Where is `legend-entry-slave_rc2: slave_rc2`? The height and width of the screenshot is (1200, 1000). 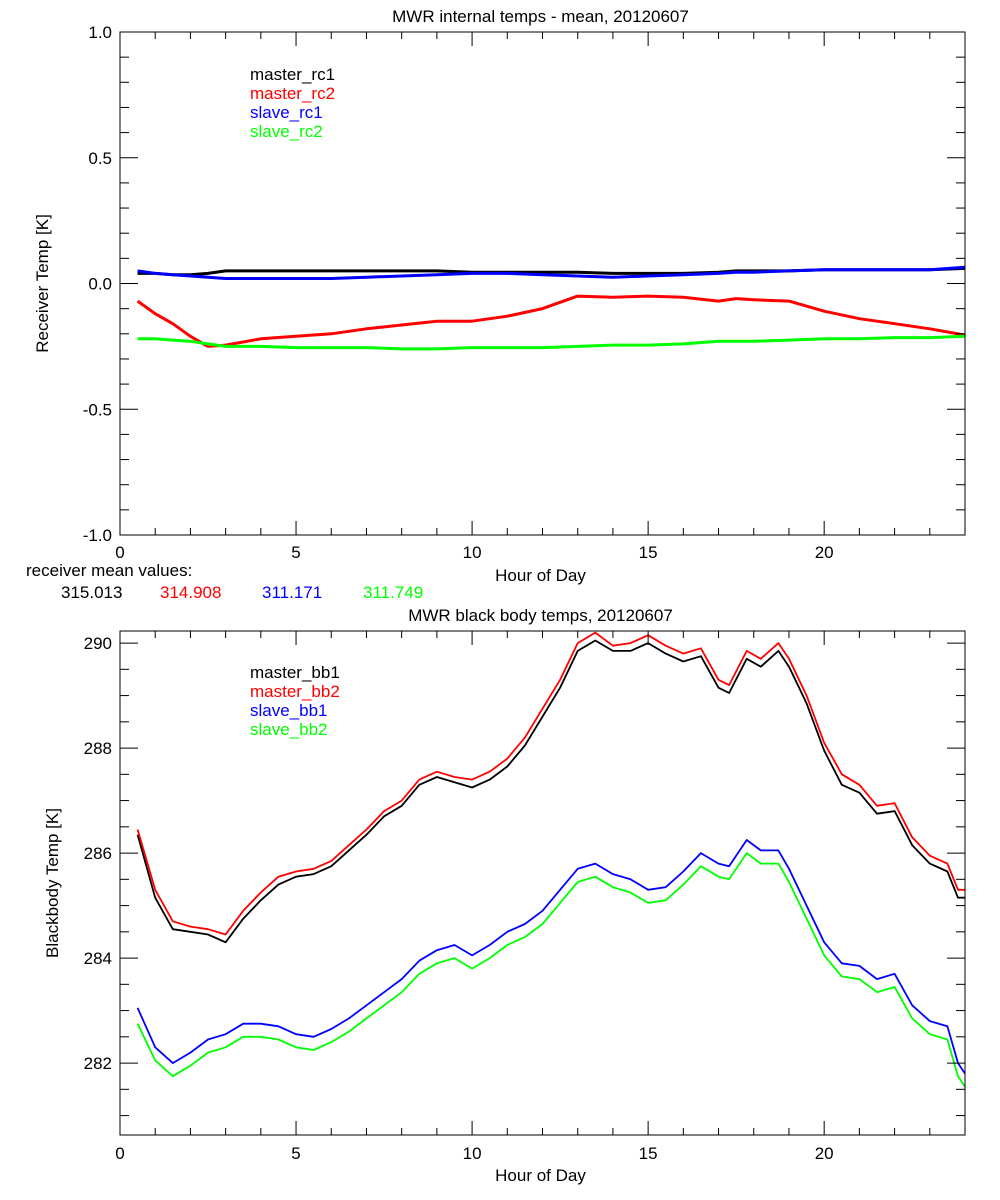
legend-entry-slave_rc2: slave_rc2 is located at coordinates (286, 131).